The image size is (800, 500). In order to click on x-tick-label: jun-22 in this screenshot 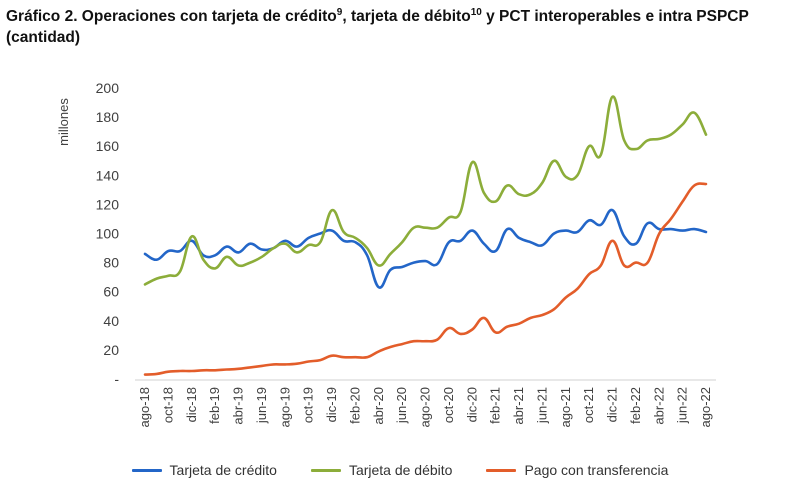, I will do `click(682, 405)`.